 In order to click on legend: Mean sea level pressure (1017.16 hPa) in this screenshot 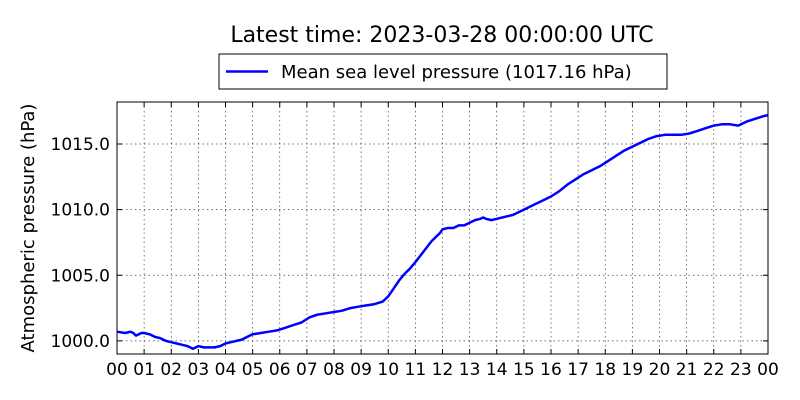, I will do `click(443, 71)`.